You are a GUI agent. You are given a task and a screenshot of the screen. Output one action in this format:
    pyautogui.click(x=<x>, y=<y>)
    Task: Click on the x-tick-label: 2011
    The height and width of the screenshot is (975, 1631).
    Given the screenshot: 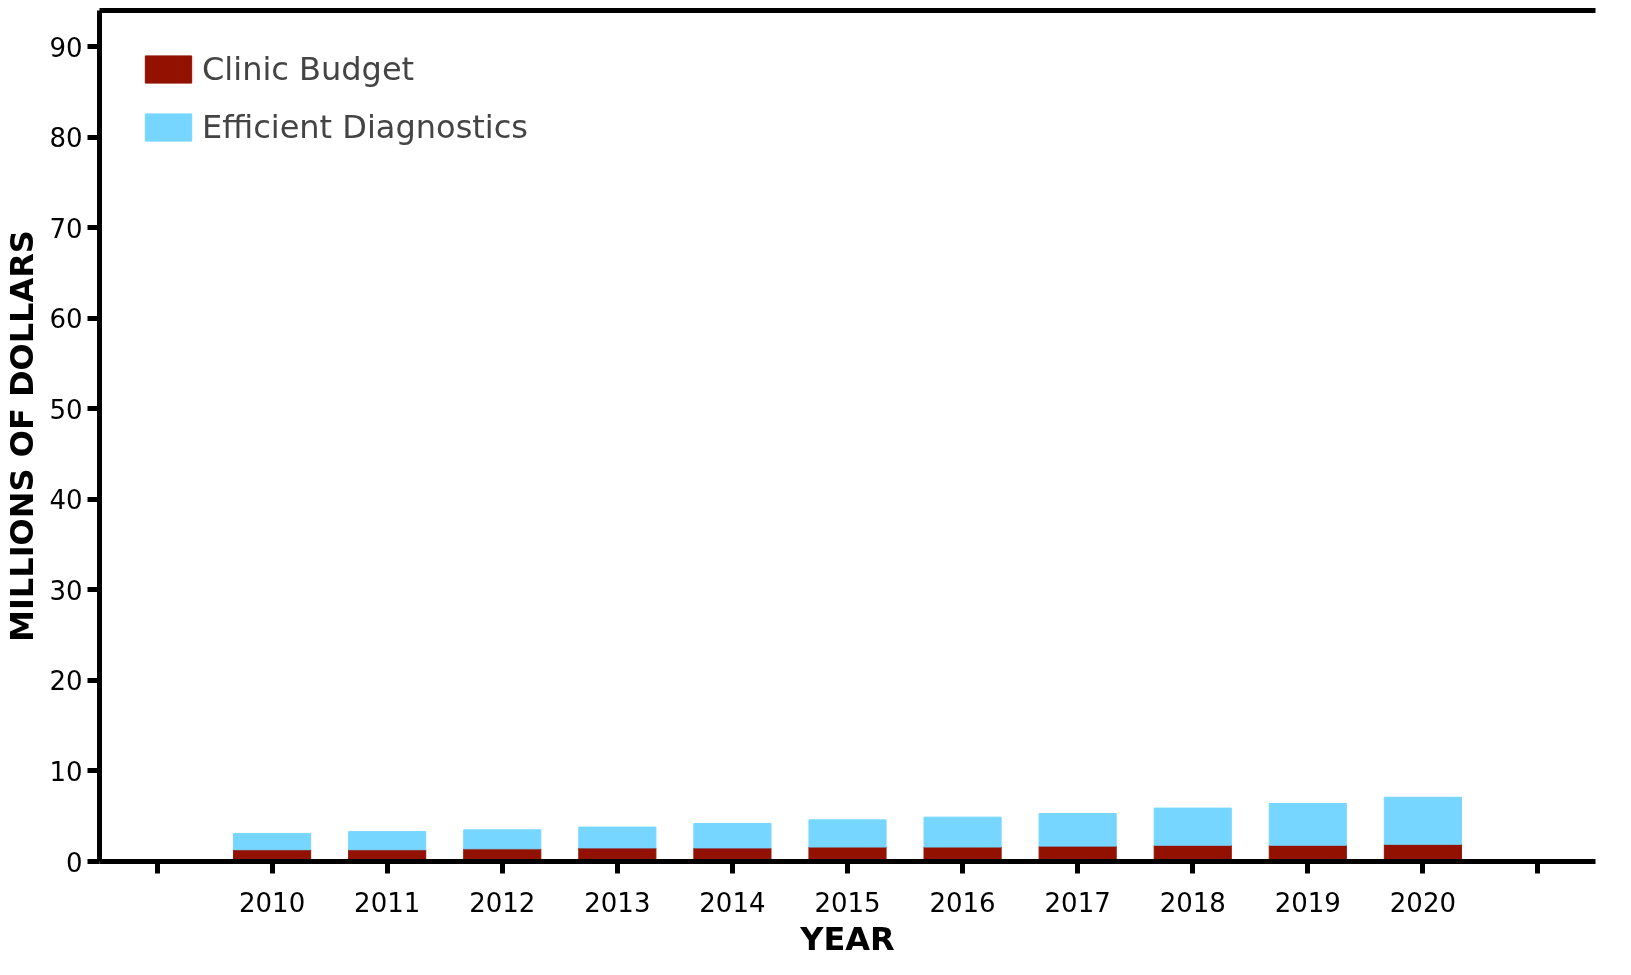 What is the action you would take?
    pyautogui.click(x=387, y=902)
    